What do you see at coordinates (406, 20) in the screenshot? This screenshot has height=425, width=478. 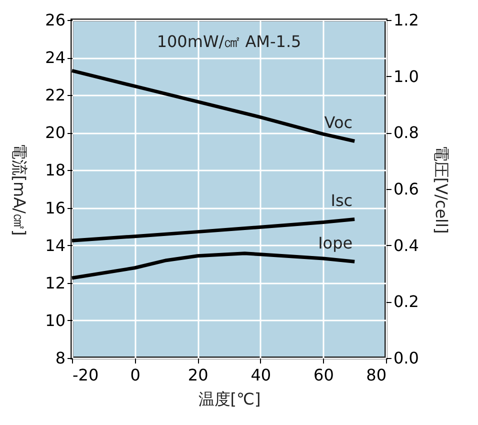 I see `y2-tick-label: 1.2` at bounding box center [406, 20].